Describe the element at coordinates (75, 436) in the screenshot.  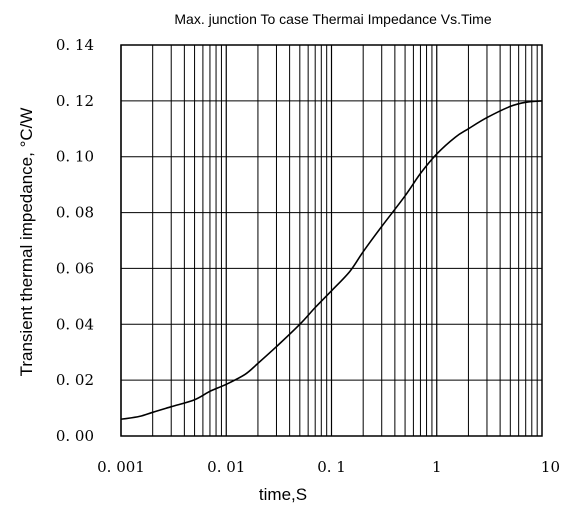
I see `y-tick-label: 0. 00` at that location.